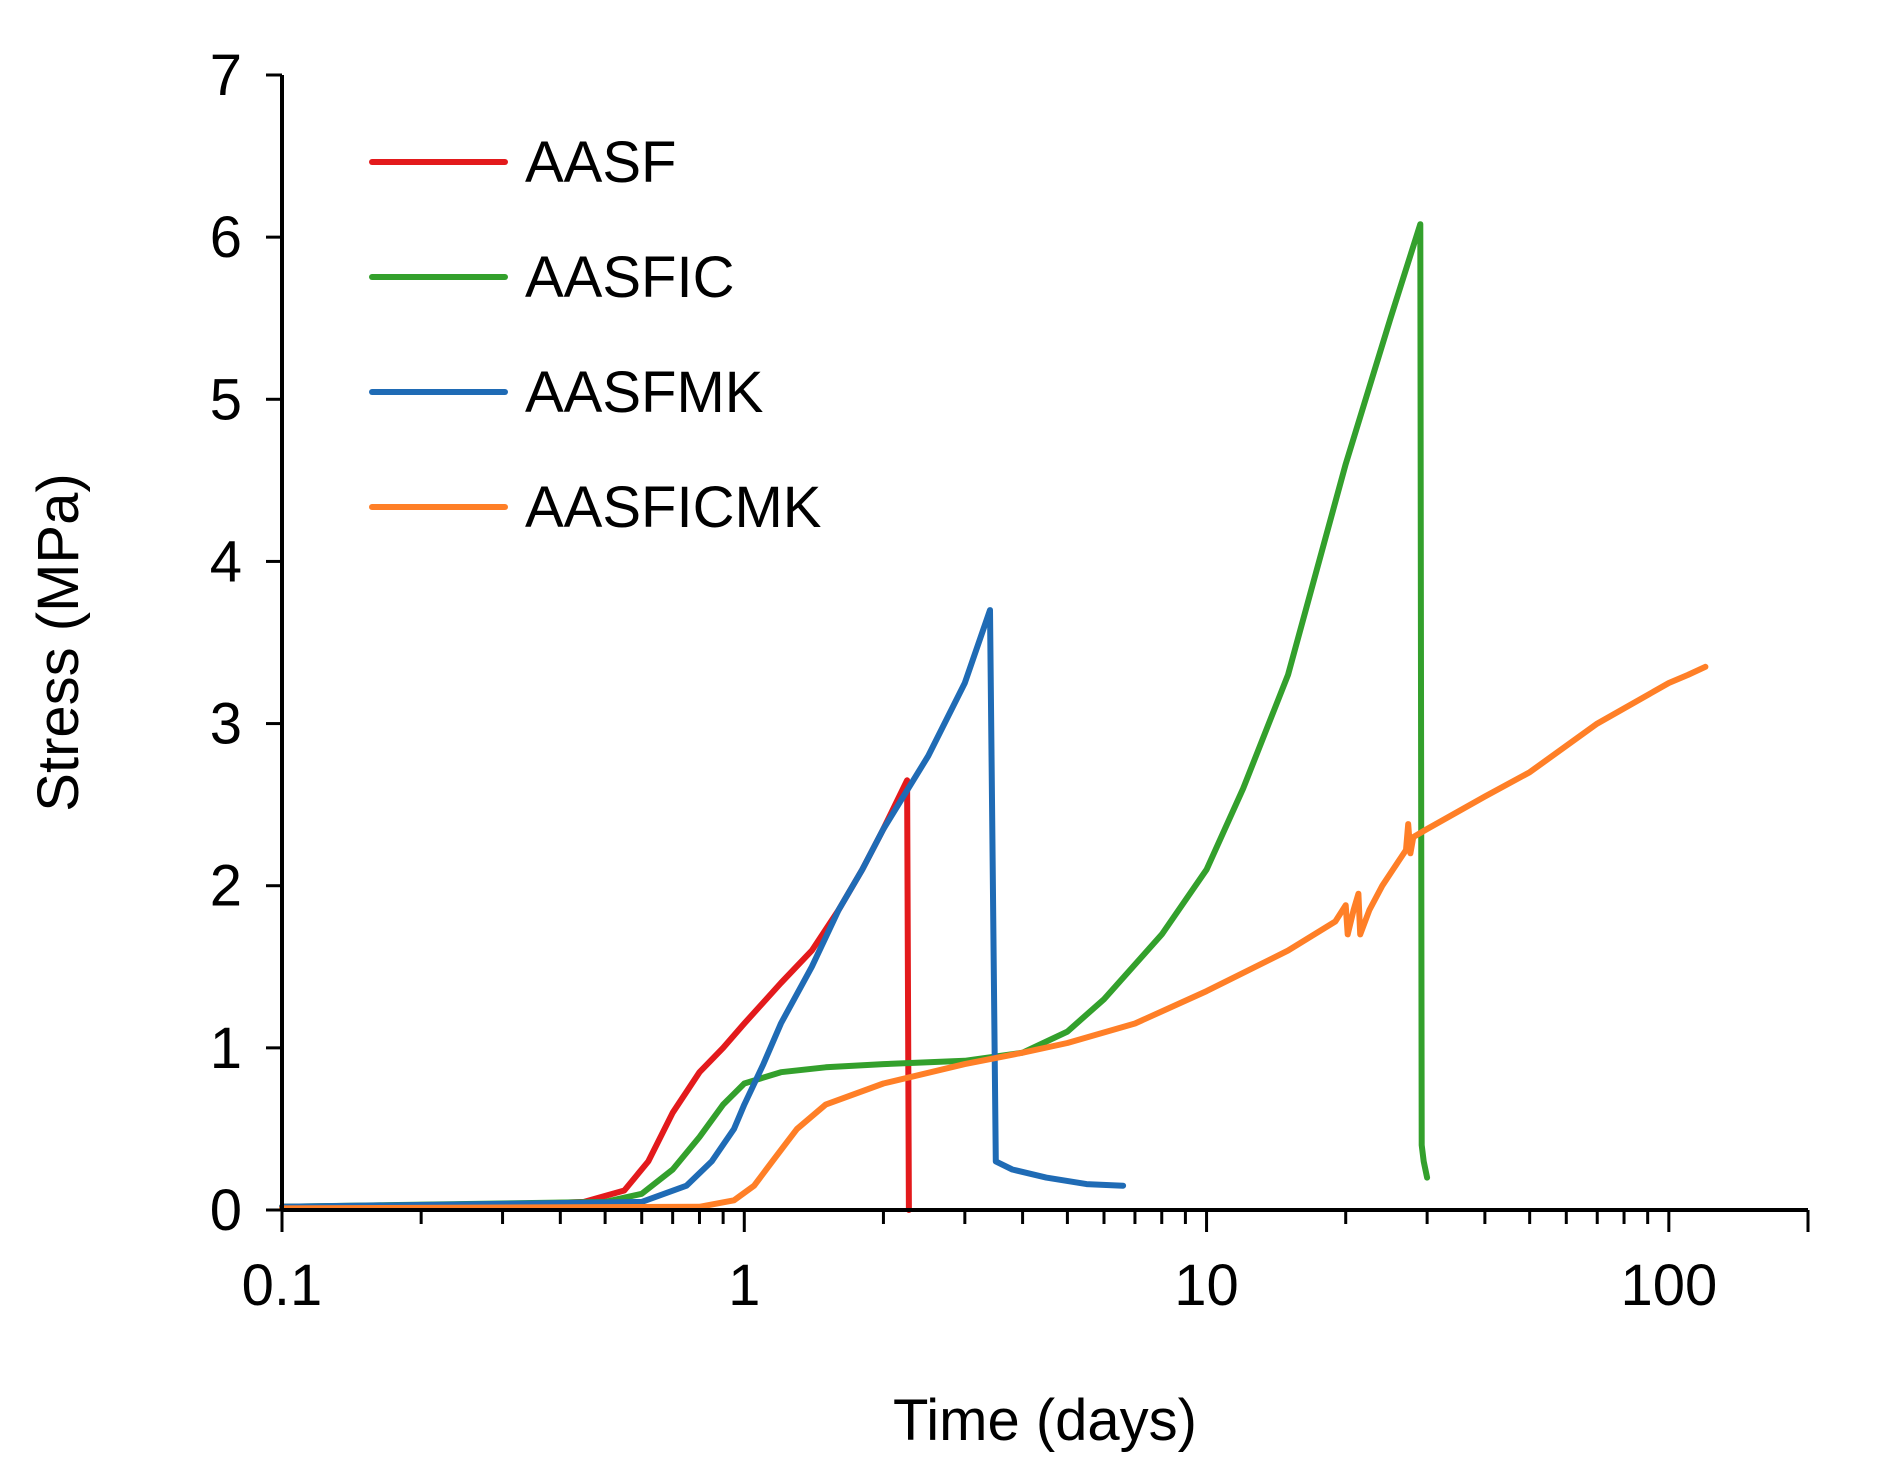 Image resolution: width=1878 pixels, height=1472 pixels. What do you see at coordinates (1668, 1285) in the screenshot?
I see `x-tick-label: 100` at bounding box center [1668, 1285].